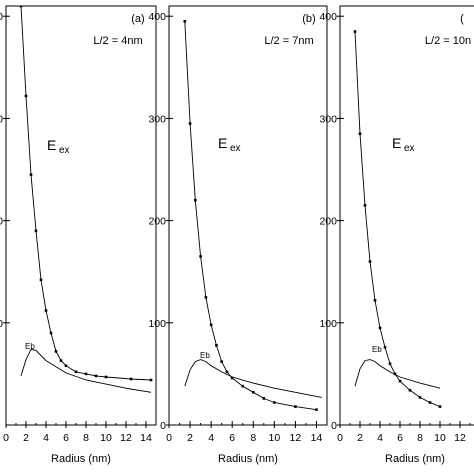 This screenshot has width=474, height=474. I want to click on parameter-label: L/2 = 10n, so click(448, 41).